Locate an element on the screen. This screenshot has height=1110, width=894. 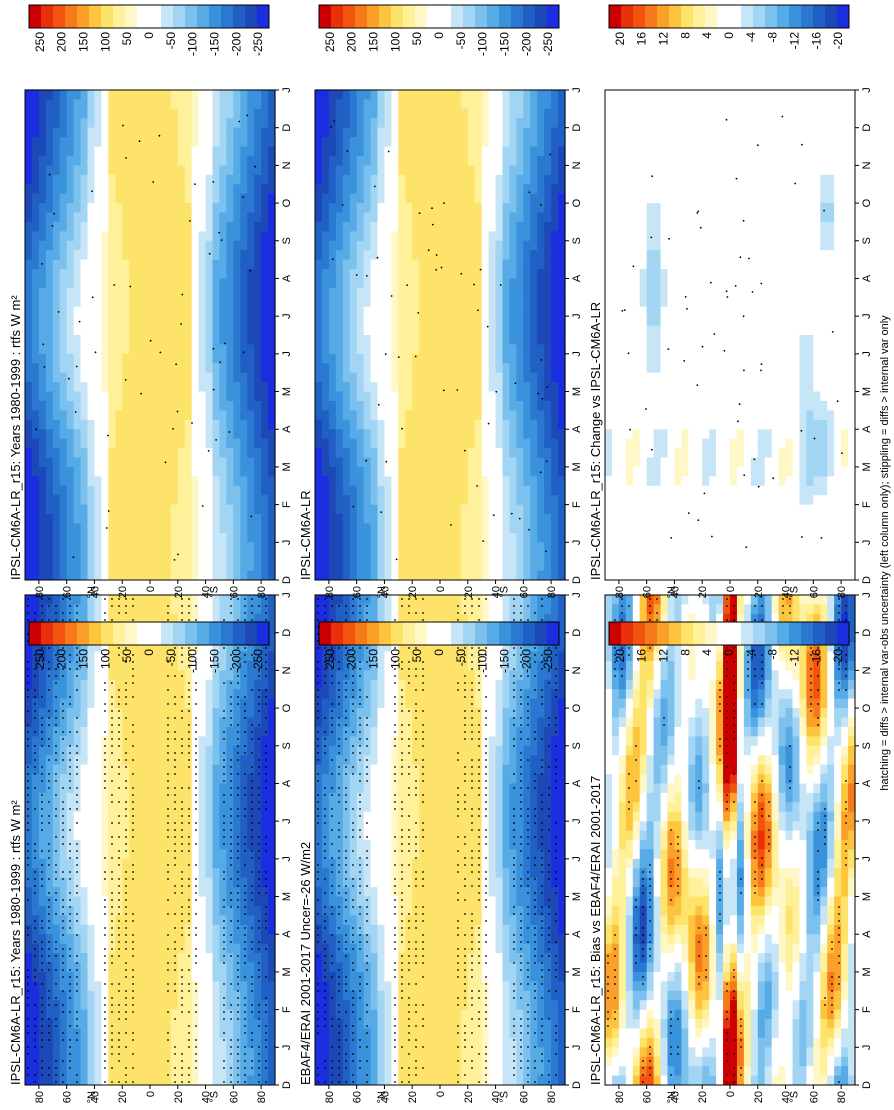
lat-label: 20 is located at coordinates (179, 1097).